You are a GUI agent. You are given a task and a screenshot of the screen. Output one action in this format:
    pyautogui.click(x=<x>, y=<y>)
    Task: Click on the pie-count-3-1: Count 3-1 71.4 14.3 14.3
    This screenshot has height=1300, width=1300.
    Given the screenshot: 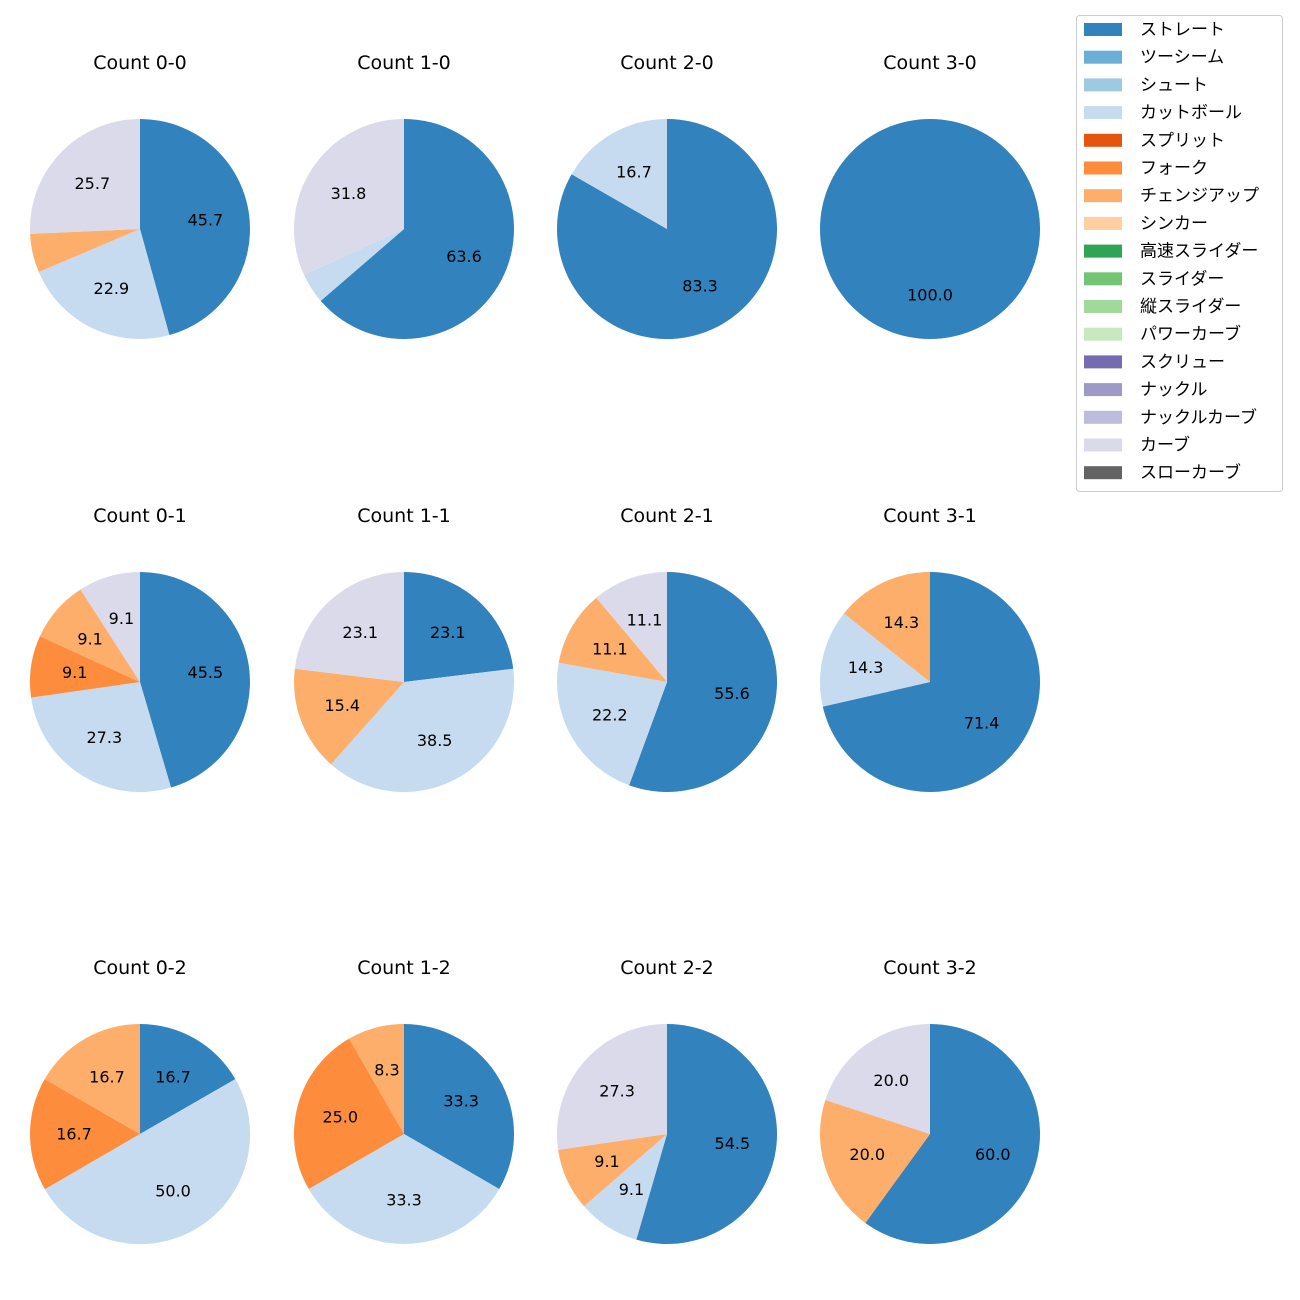 What is the action you would take?
    pyautogui.click(x=929, y=648)
    